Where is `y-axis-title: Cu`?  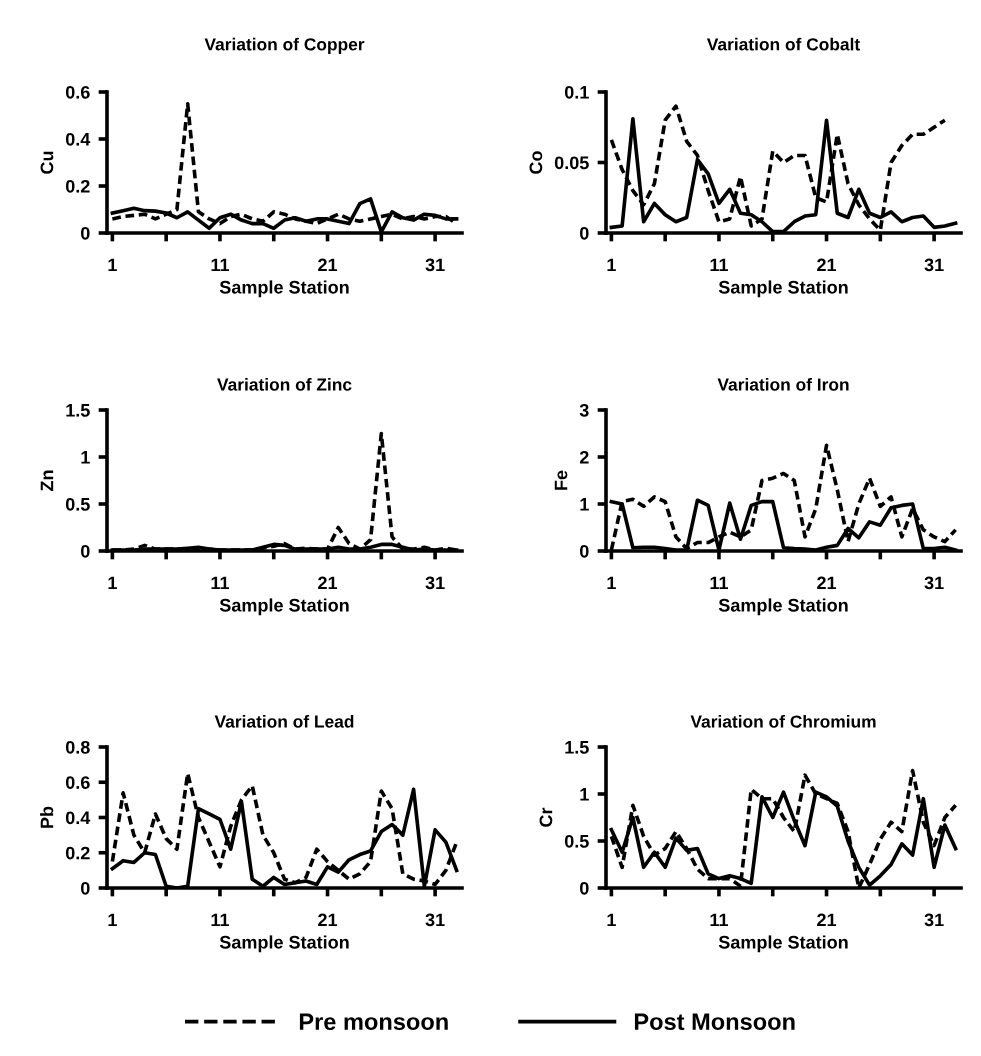
y-axis-title: Cu is located at coordinates (47, 162).